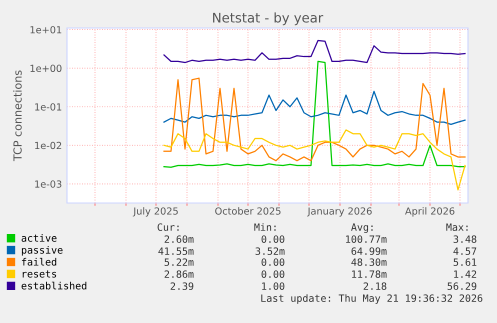  Describe the element at coordinates (176, 251) in the screenshot. I see `text: 41.55m` at that location.